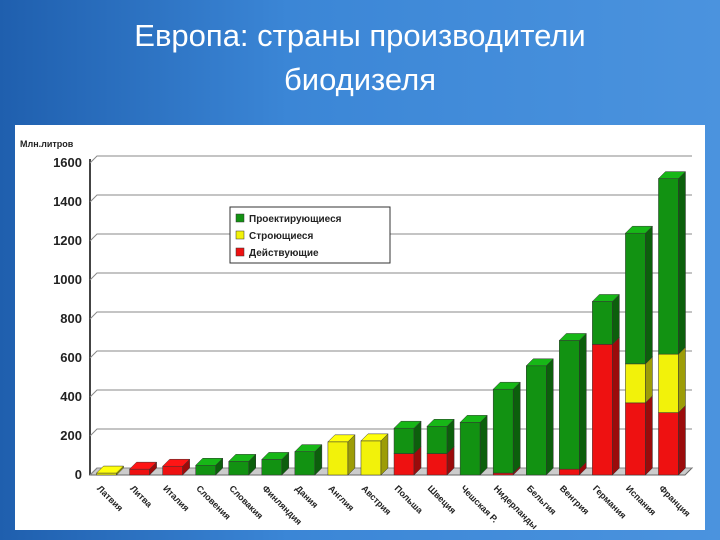 The height and width of the screenshot is (540, 720). I want to click on x-tick-label: Венгрия, so click(574, 499).